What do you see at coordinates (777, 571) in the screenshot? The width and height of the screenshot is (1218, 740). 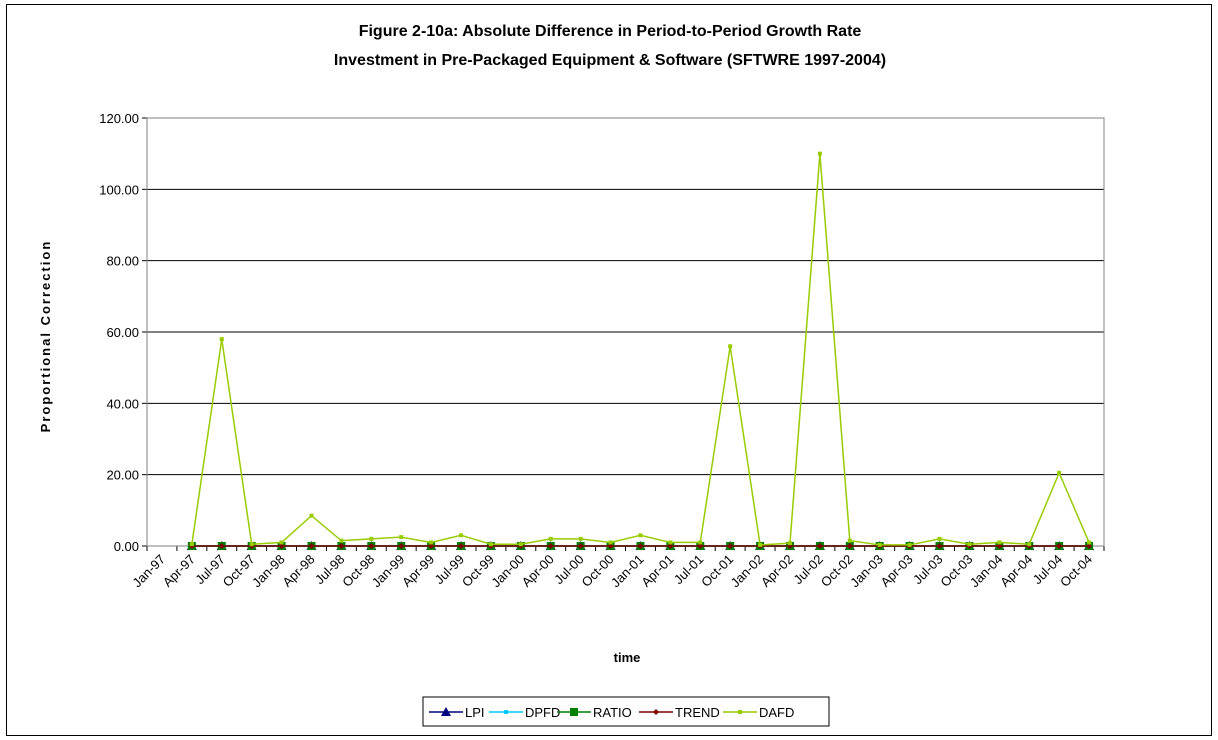 I see `x-tick-label: Apr-02` at bounding box center [777, 571].